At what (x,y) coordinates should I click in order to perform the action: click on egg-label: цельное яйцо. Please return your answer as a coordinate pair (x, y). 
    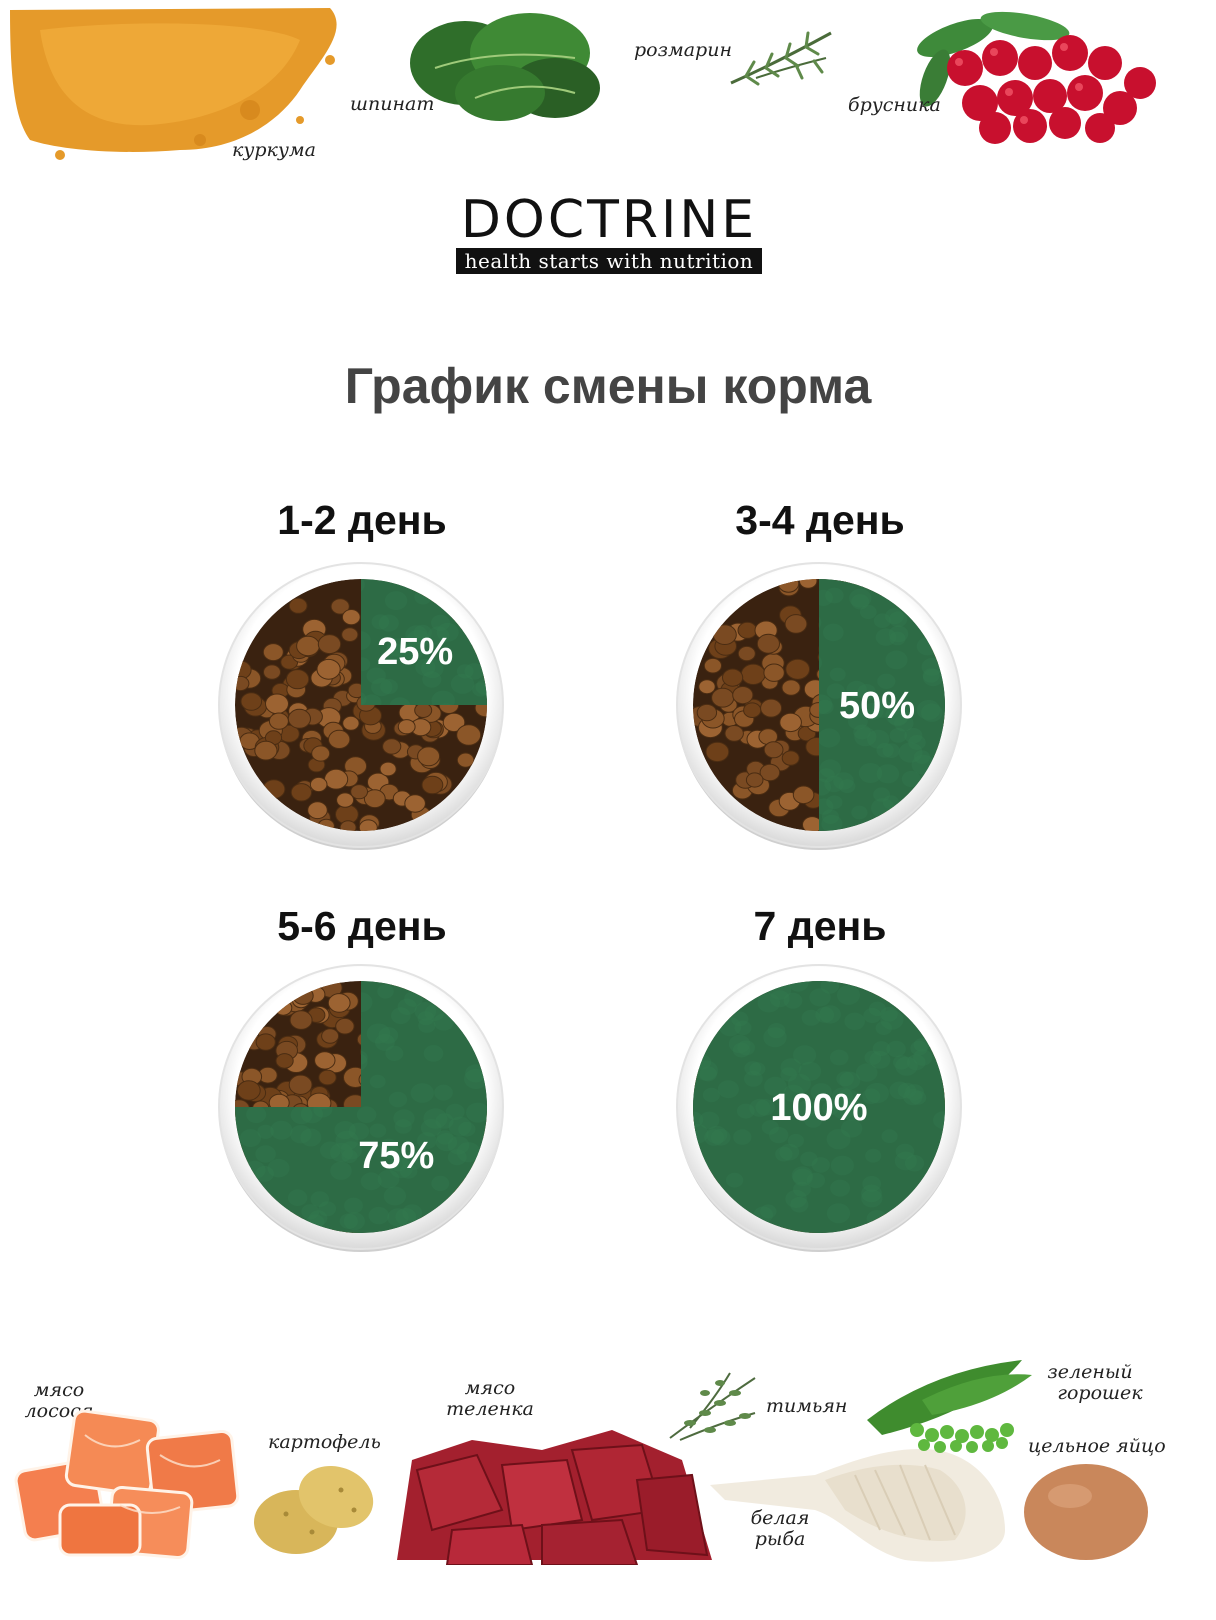
    Looking at the image, I should click on (1097, 1446).